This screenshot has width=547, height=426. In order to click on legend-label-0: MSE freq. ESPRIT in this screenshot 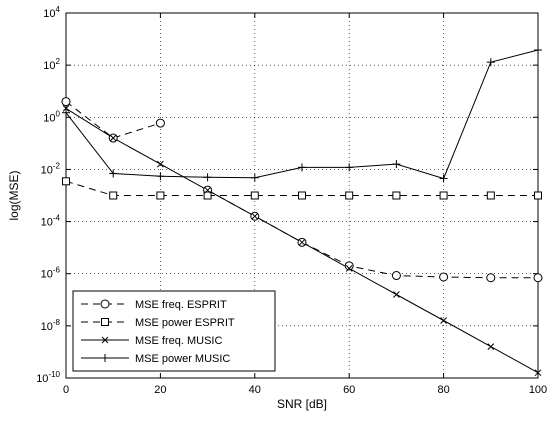, I will do `click(181, 305)`.